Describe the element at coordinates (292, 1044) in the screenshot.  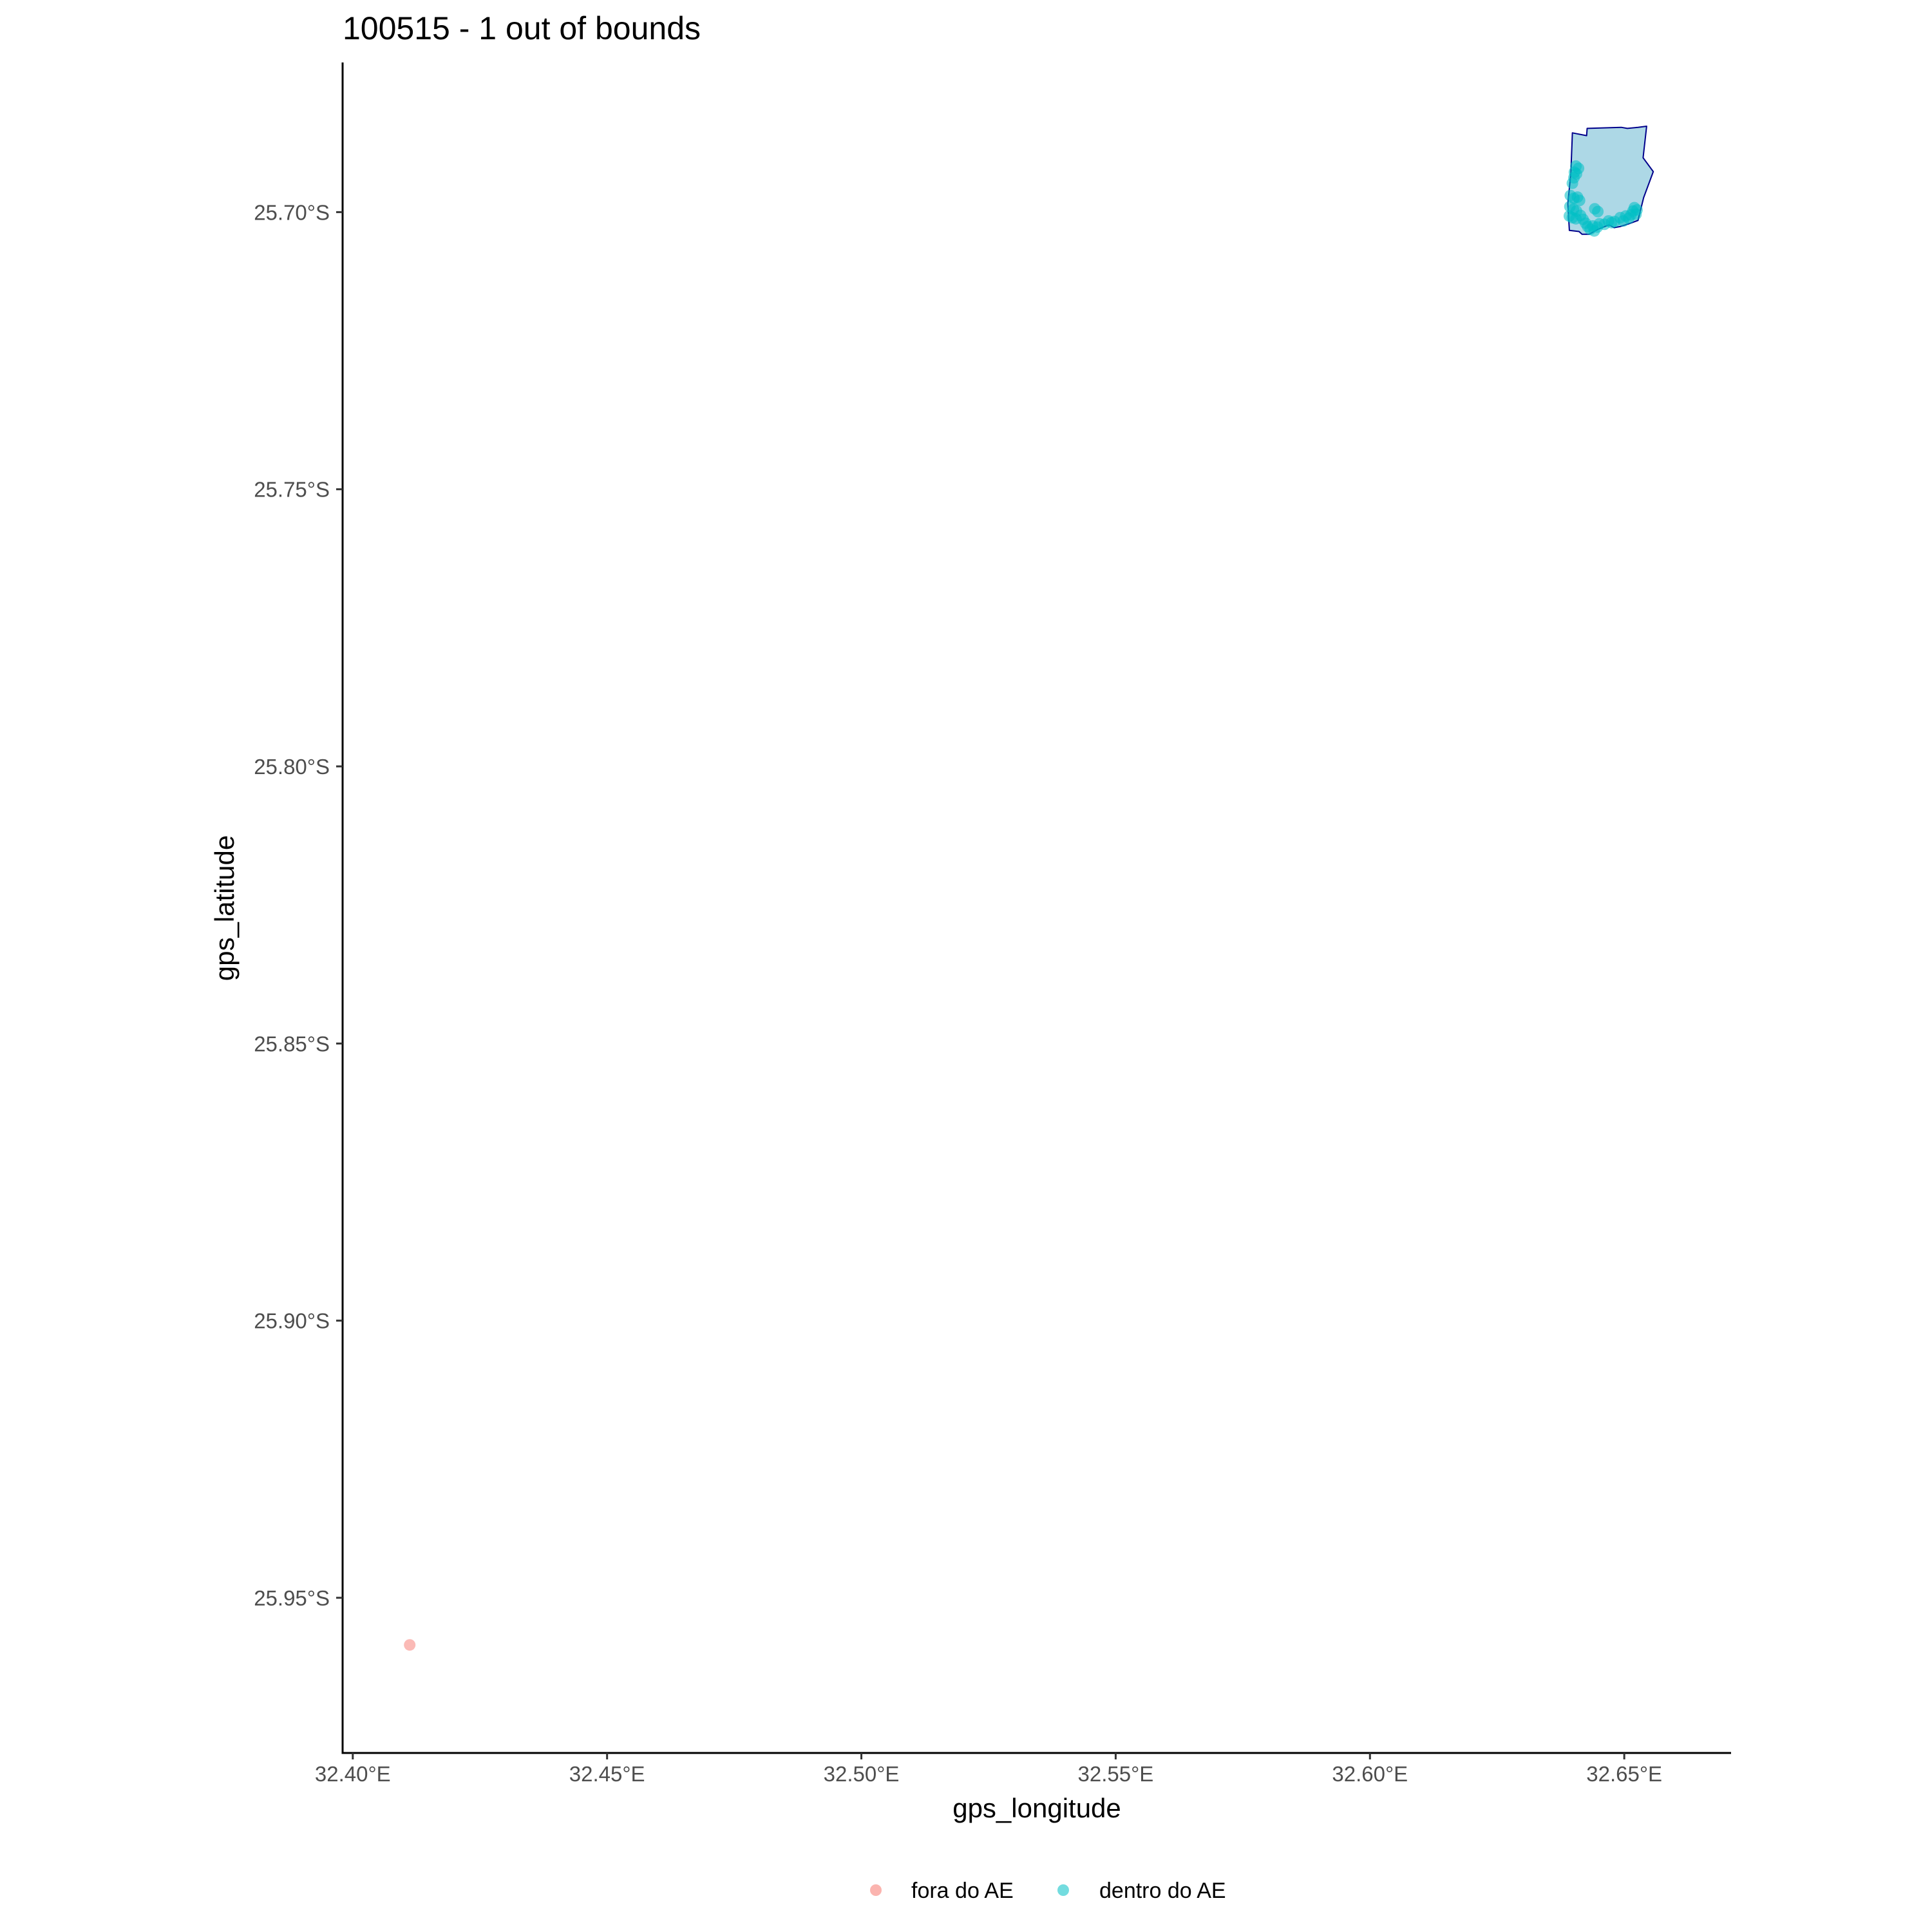
I see `y-tick-label: 25.85°S` at that location.